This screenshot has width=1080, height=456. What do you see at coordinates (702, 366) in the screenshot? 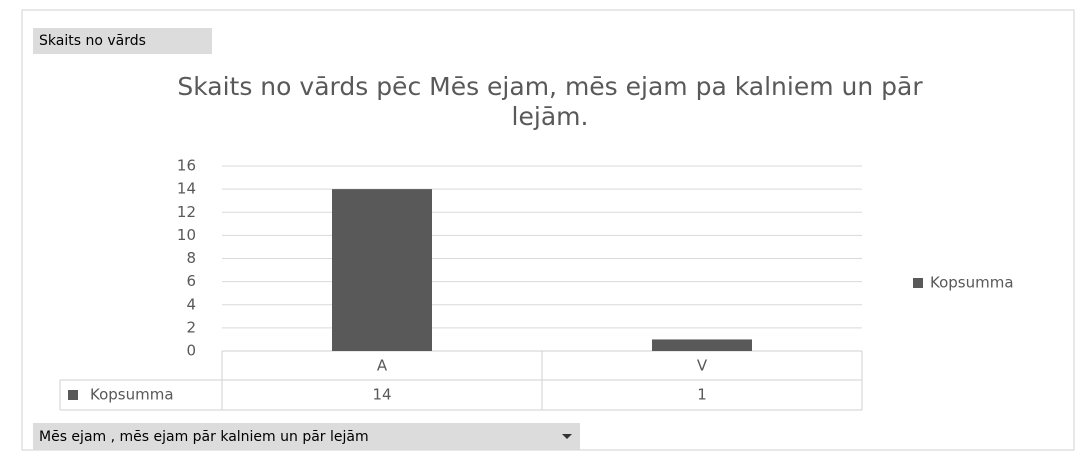
I see `x-tick-label: V` at bounding box center [702, 366].